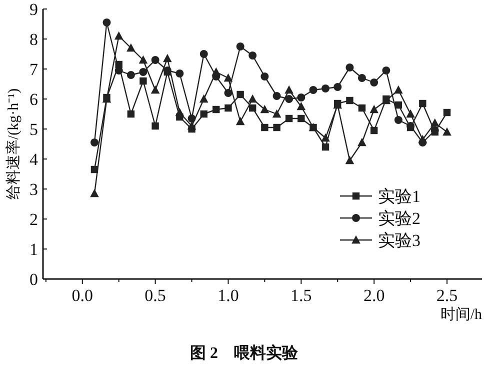  What do you see at coordinates (34, 9) in the screenshot?
I see `y-tick-label: 9` at bounding box center [34, 9].